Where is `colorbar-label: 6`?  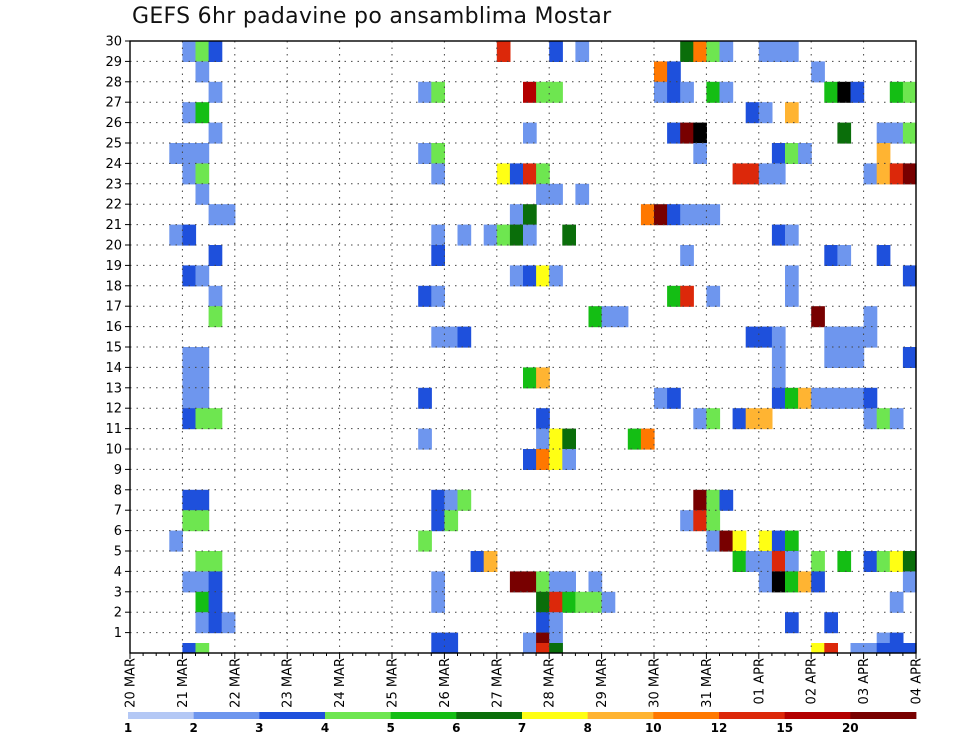
colorbar-label: 6 is located at coordinates (456, 728).